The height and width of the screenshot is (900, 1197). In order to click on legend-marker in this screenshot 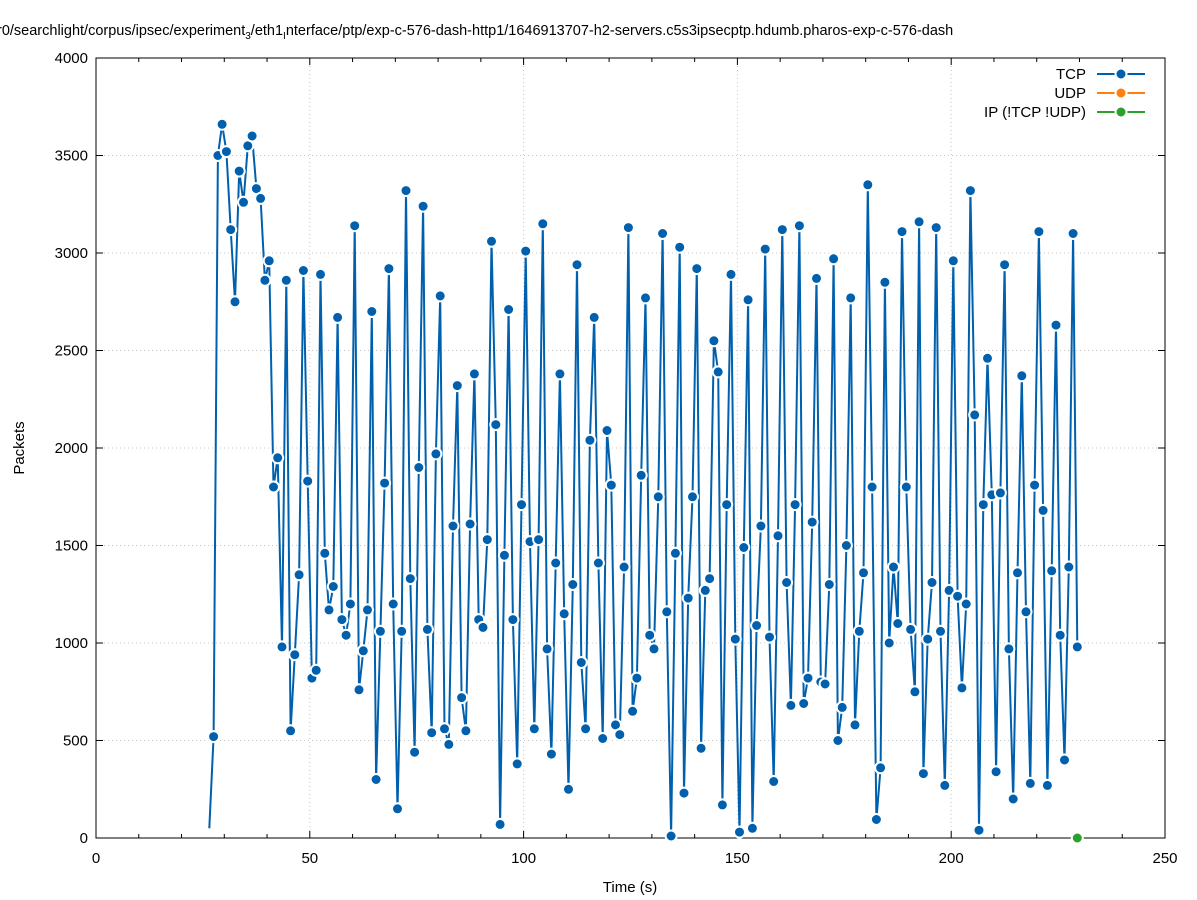, I will do `click(1121, 93)`.